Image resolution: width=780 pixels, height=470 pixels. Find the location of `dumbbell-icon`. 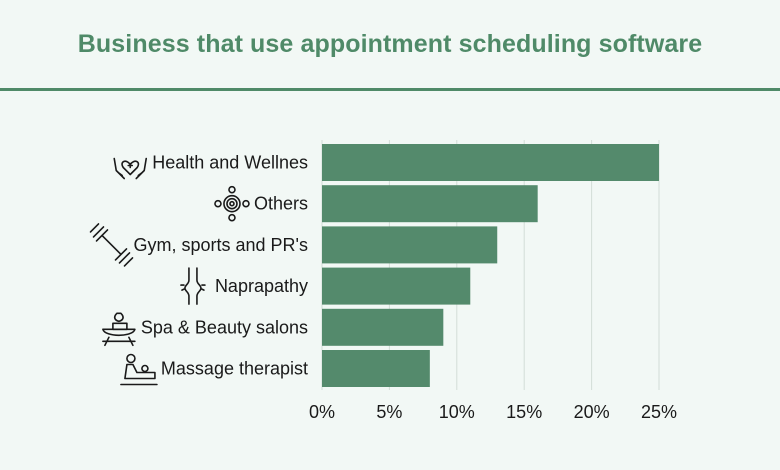

dumbbell-icon is located at coordinates (111, 245).